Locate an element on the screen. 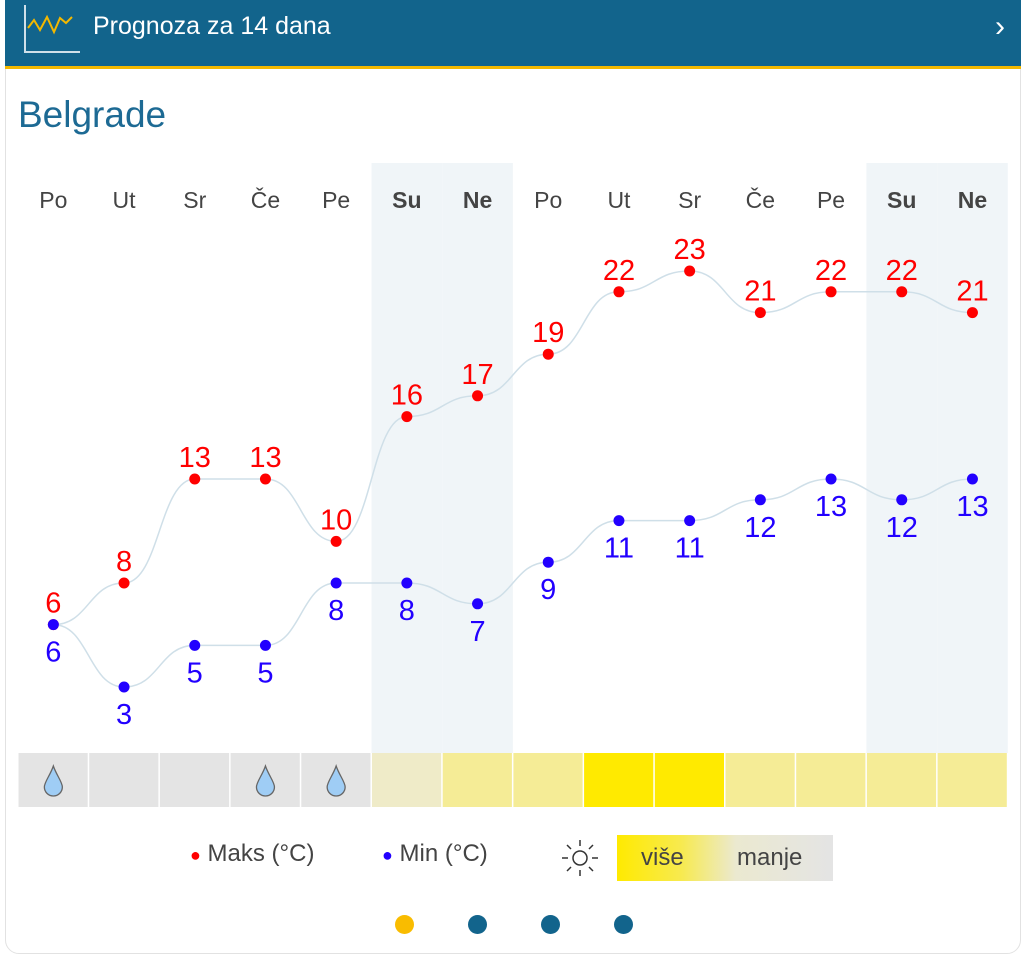  chart-line-icon is located at coordinates (52, 29).